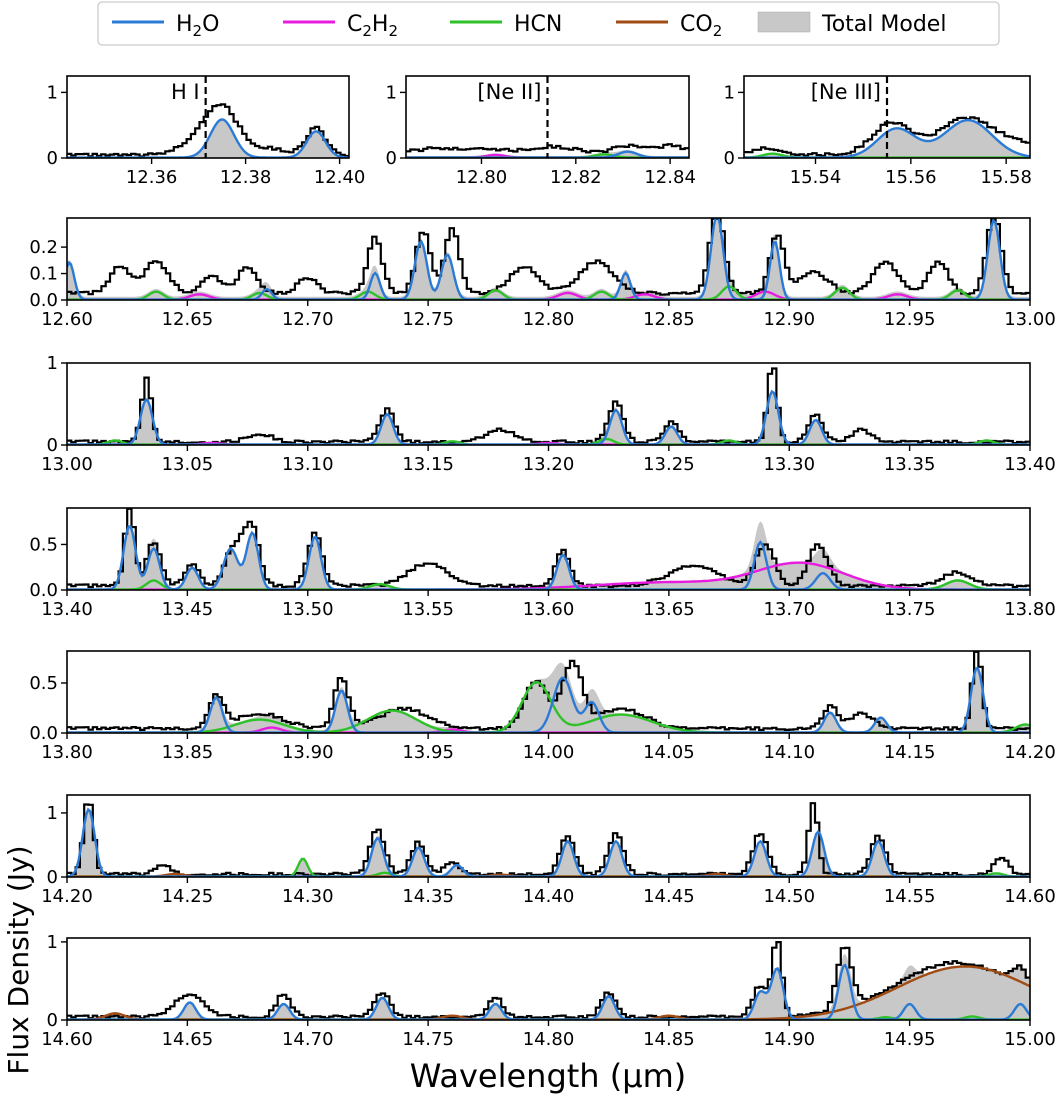 This screenshot has height=1110, width=1058. Describe the element at coordinates (784, 22) in the screenshot. I see `legend-swatch-model` at that location.